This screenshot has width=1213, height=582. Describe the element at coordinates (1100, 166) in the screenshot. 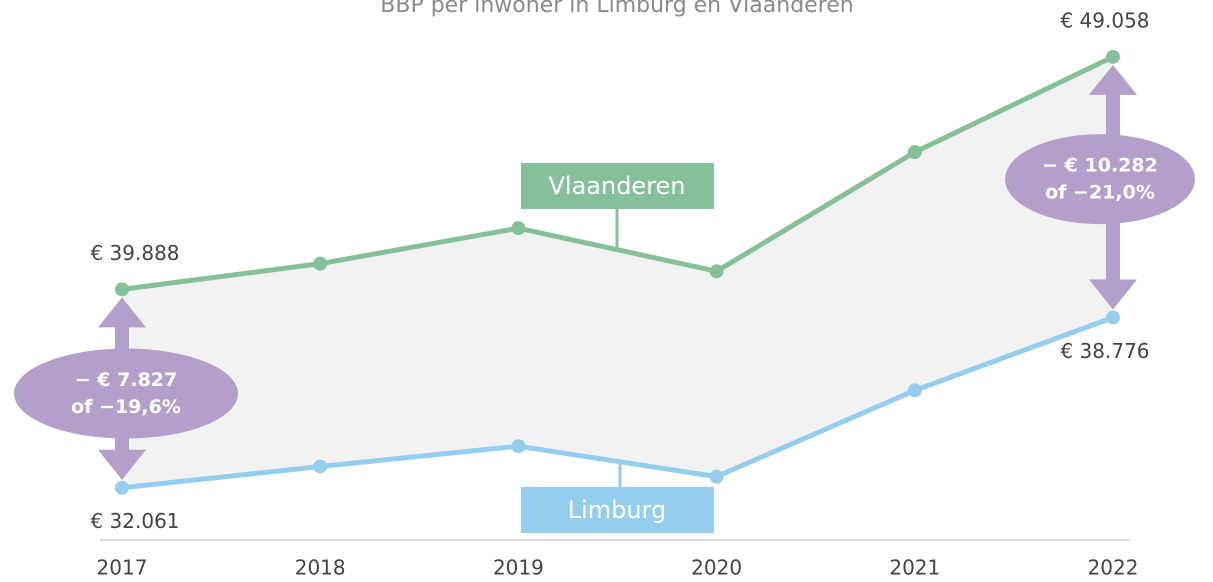

I see `annotation-text: − € 10.282` at that location.